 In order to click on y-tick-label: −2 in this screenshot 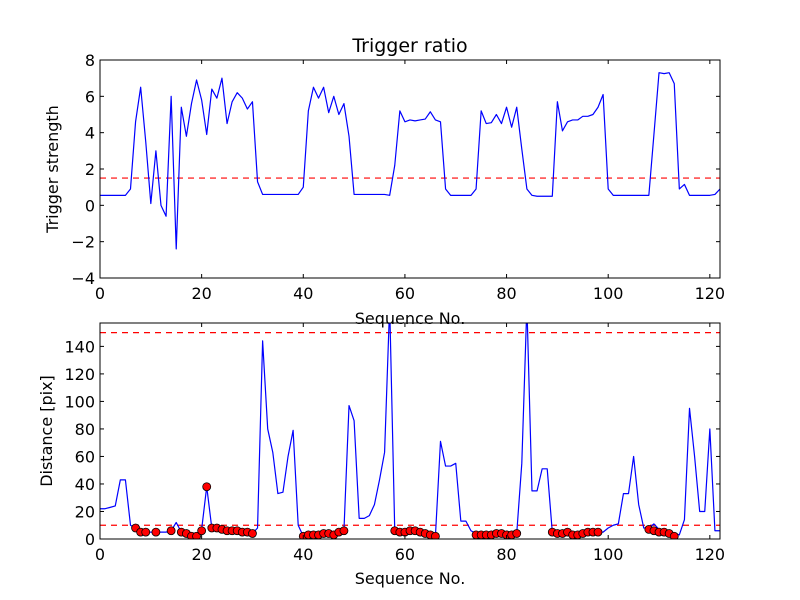, I will do `click(83, 242)`.